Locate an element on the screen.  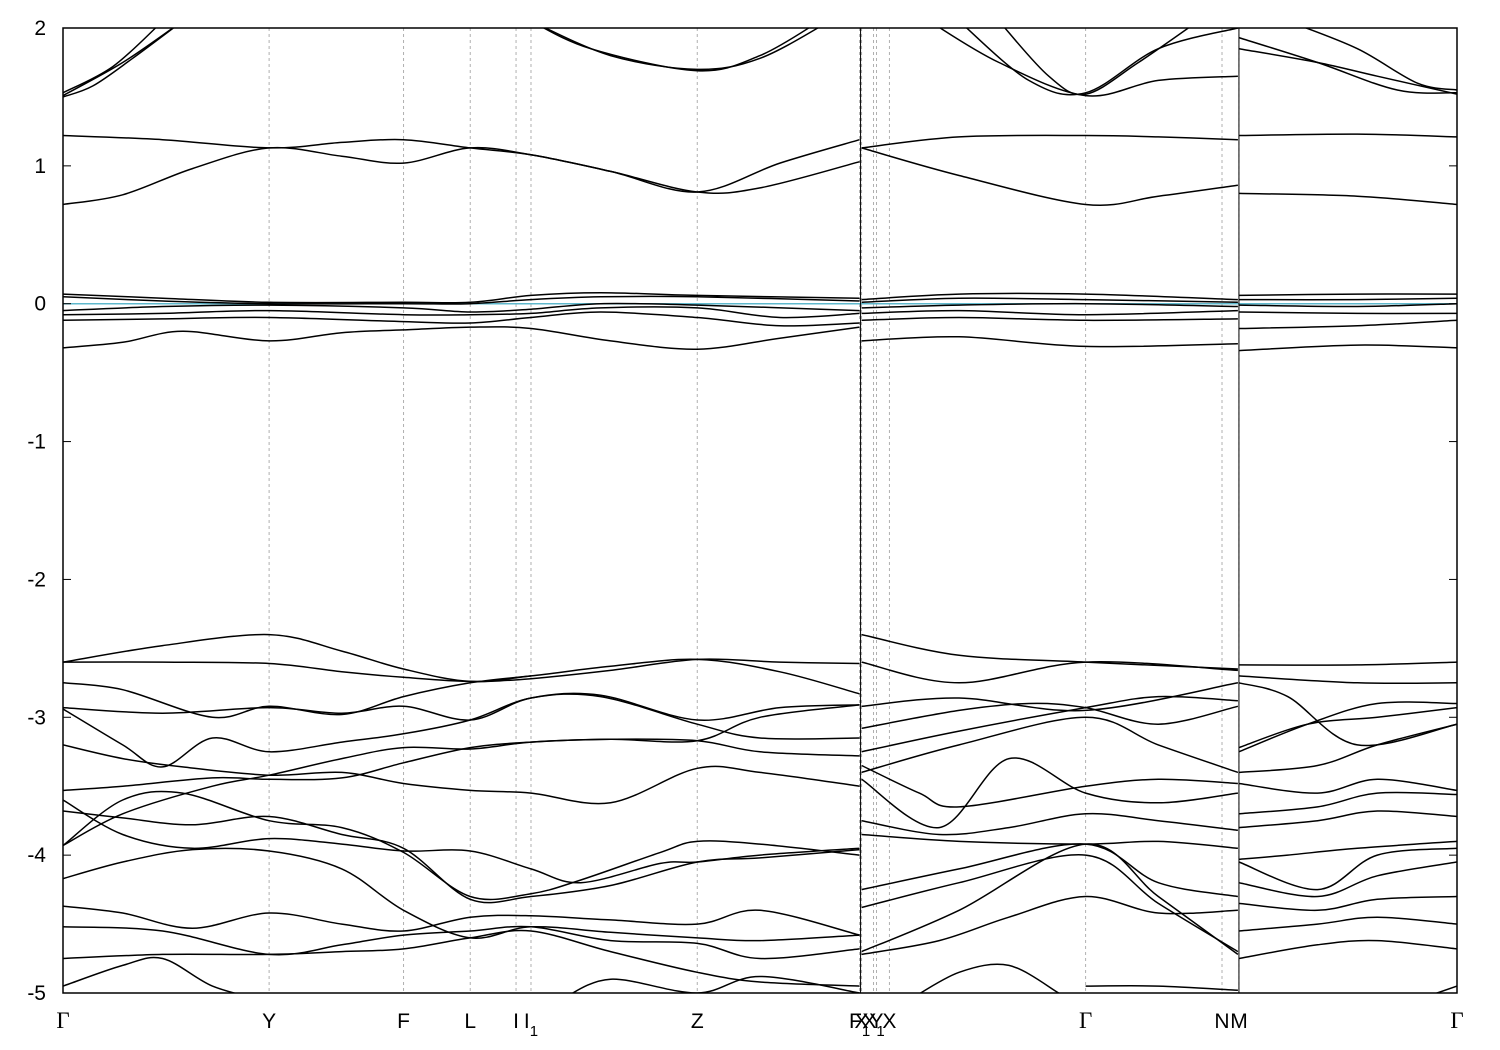
x-tick-label-8: X is located at coordinates (862, 1021).